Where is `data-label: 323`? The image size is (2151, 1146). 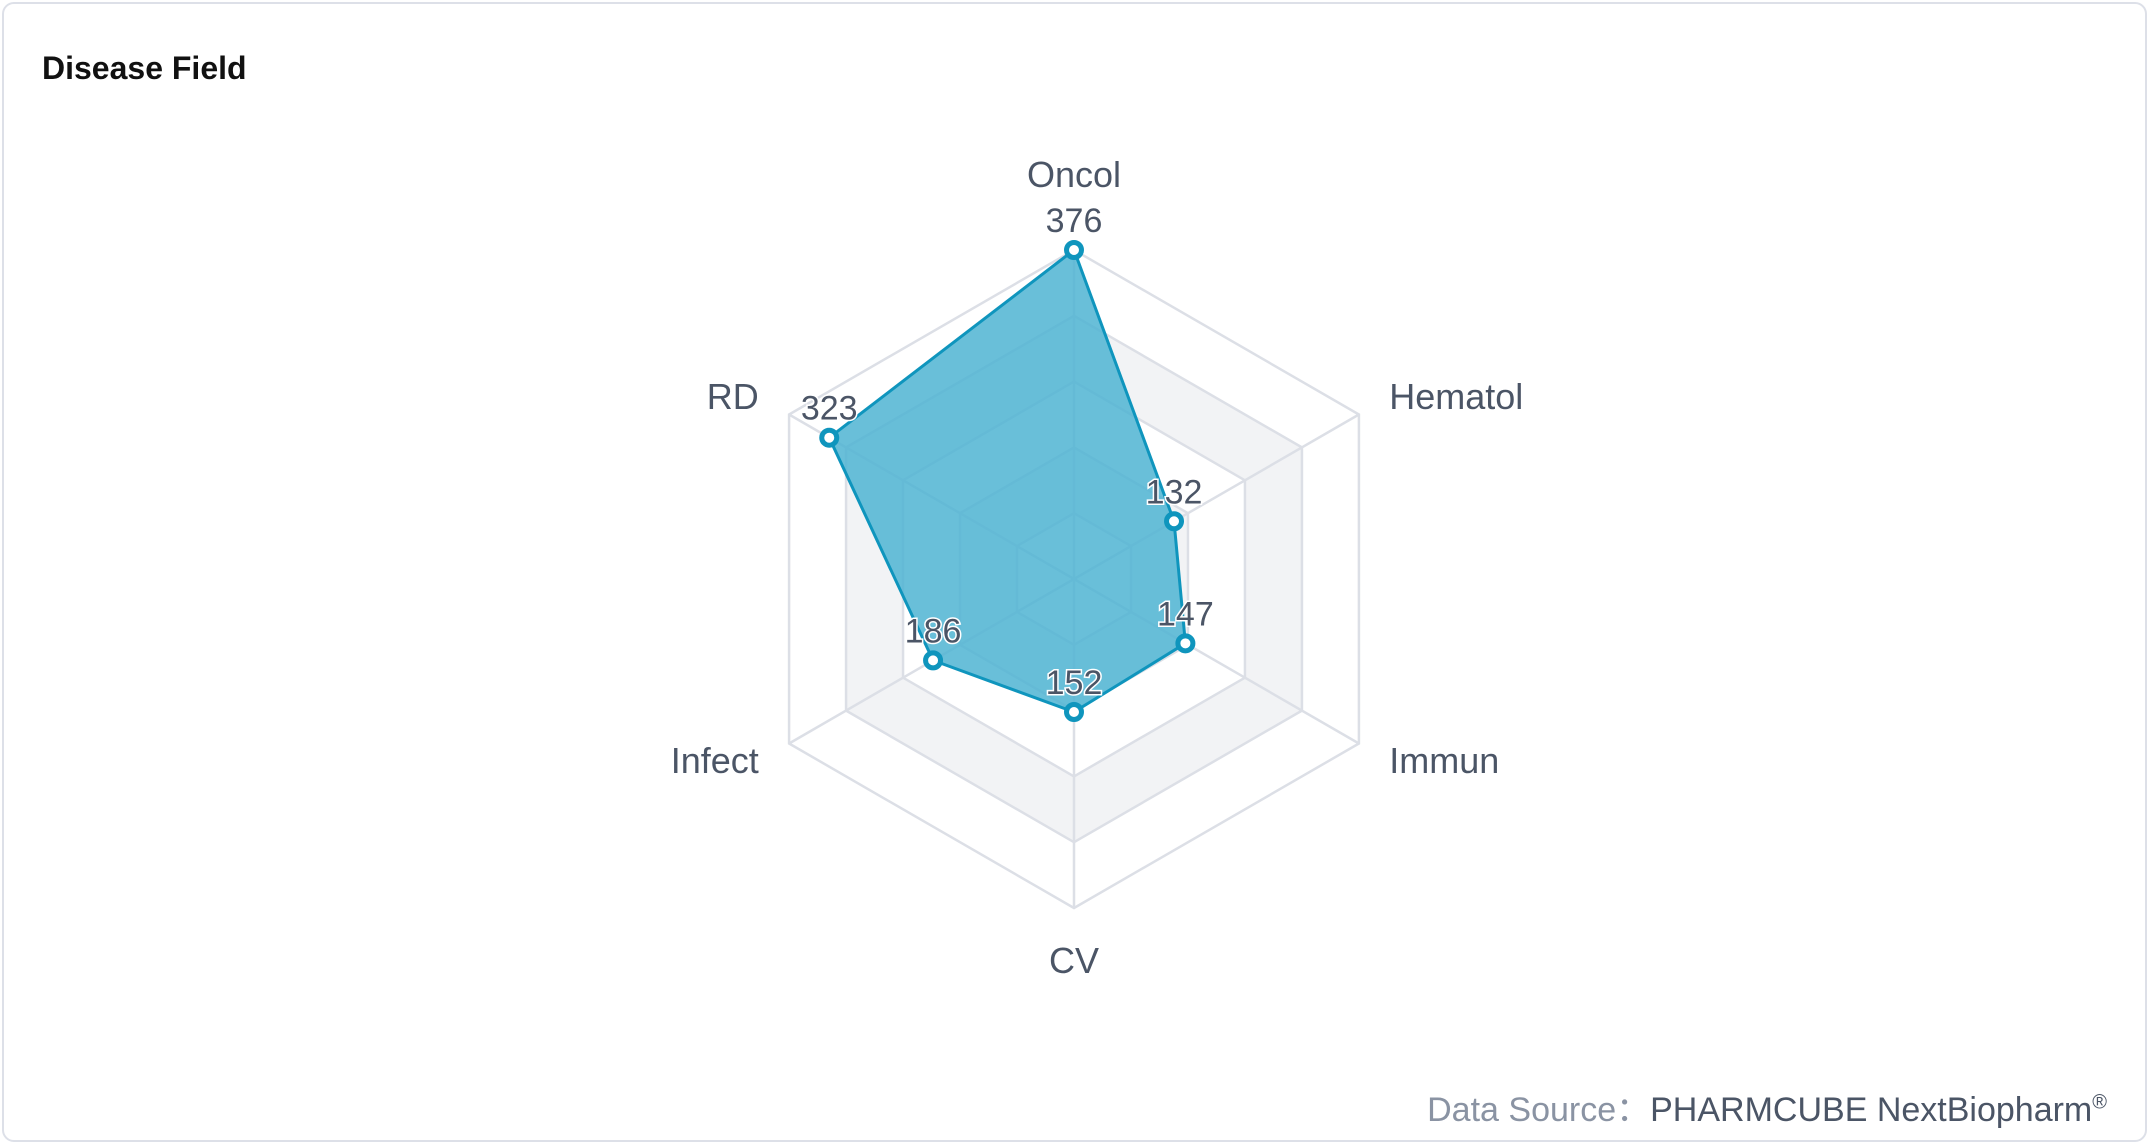
data-label: 323 is located at coordinates (829, 409).